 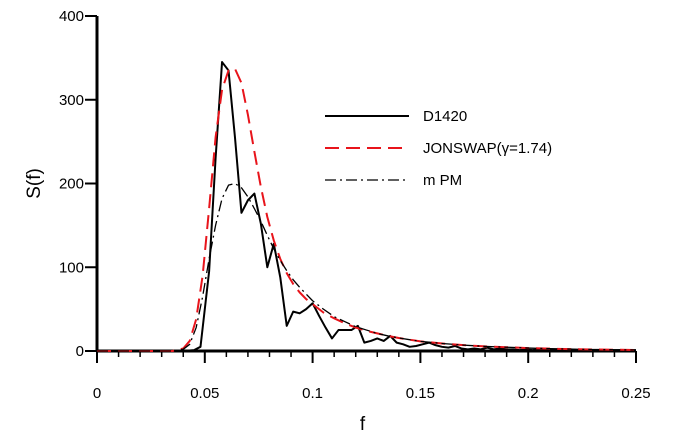 What do you see at coordinates (204, 393) in the screenshot?
I see `x-tick-label: 0.05` at bounding box center [204, 393].